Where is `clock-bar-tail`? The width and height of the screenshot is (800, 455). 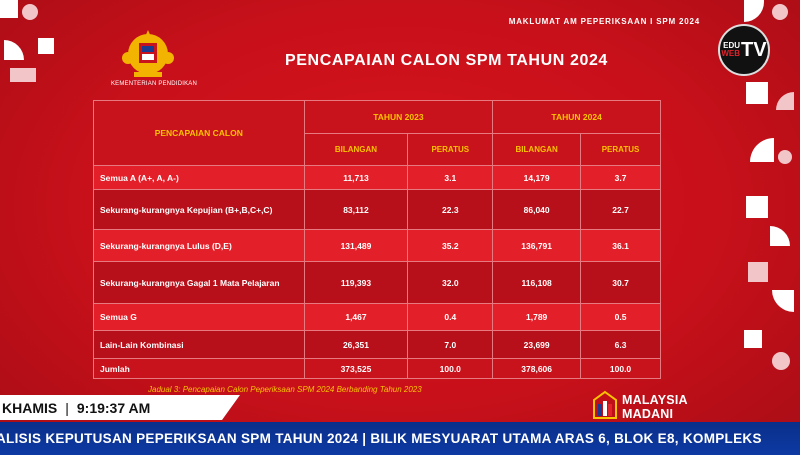
clock-bar-tail is located at coordinates (231, 407).